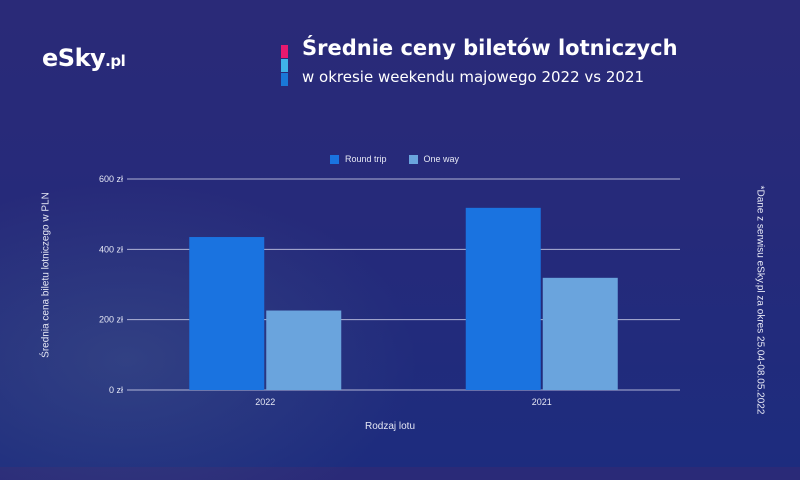 The width and height of the screenshot is (800, 480). What do you see at coordinates (394, 159) in the screenshot?
I see `legend: Round trip One way` at bounding box center [394, 159].